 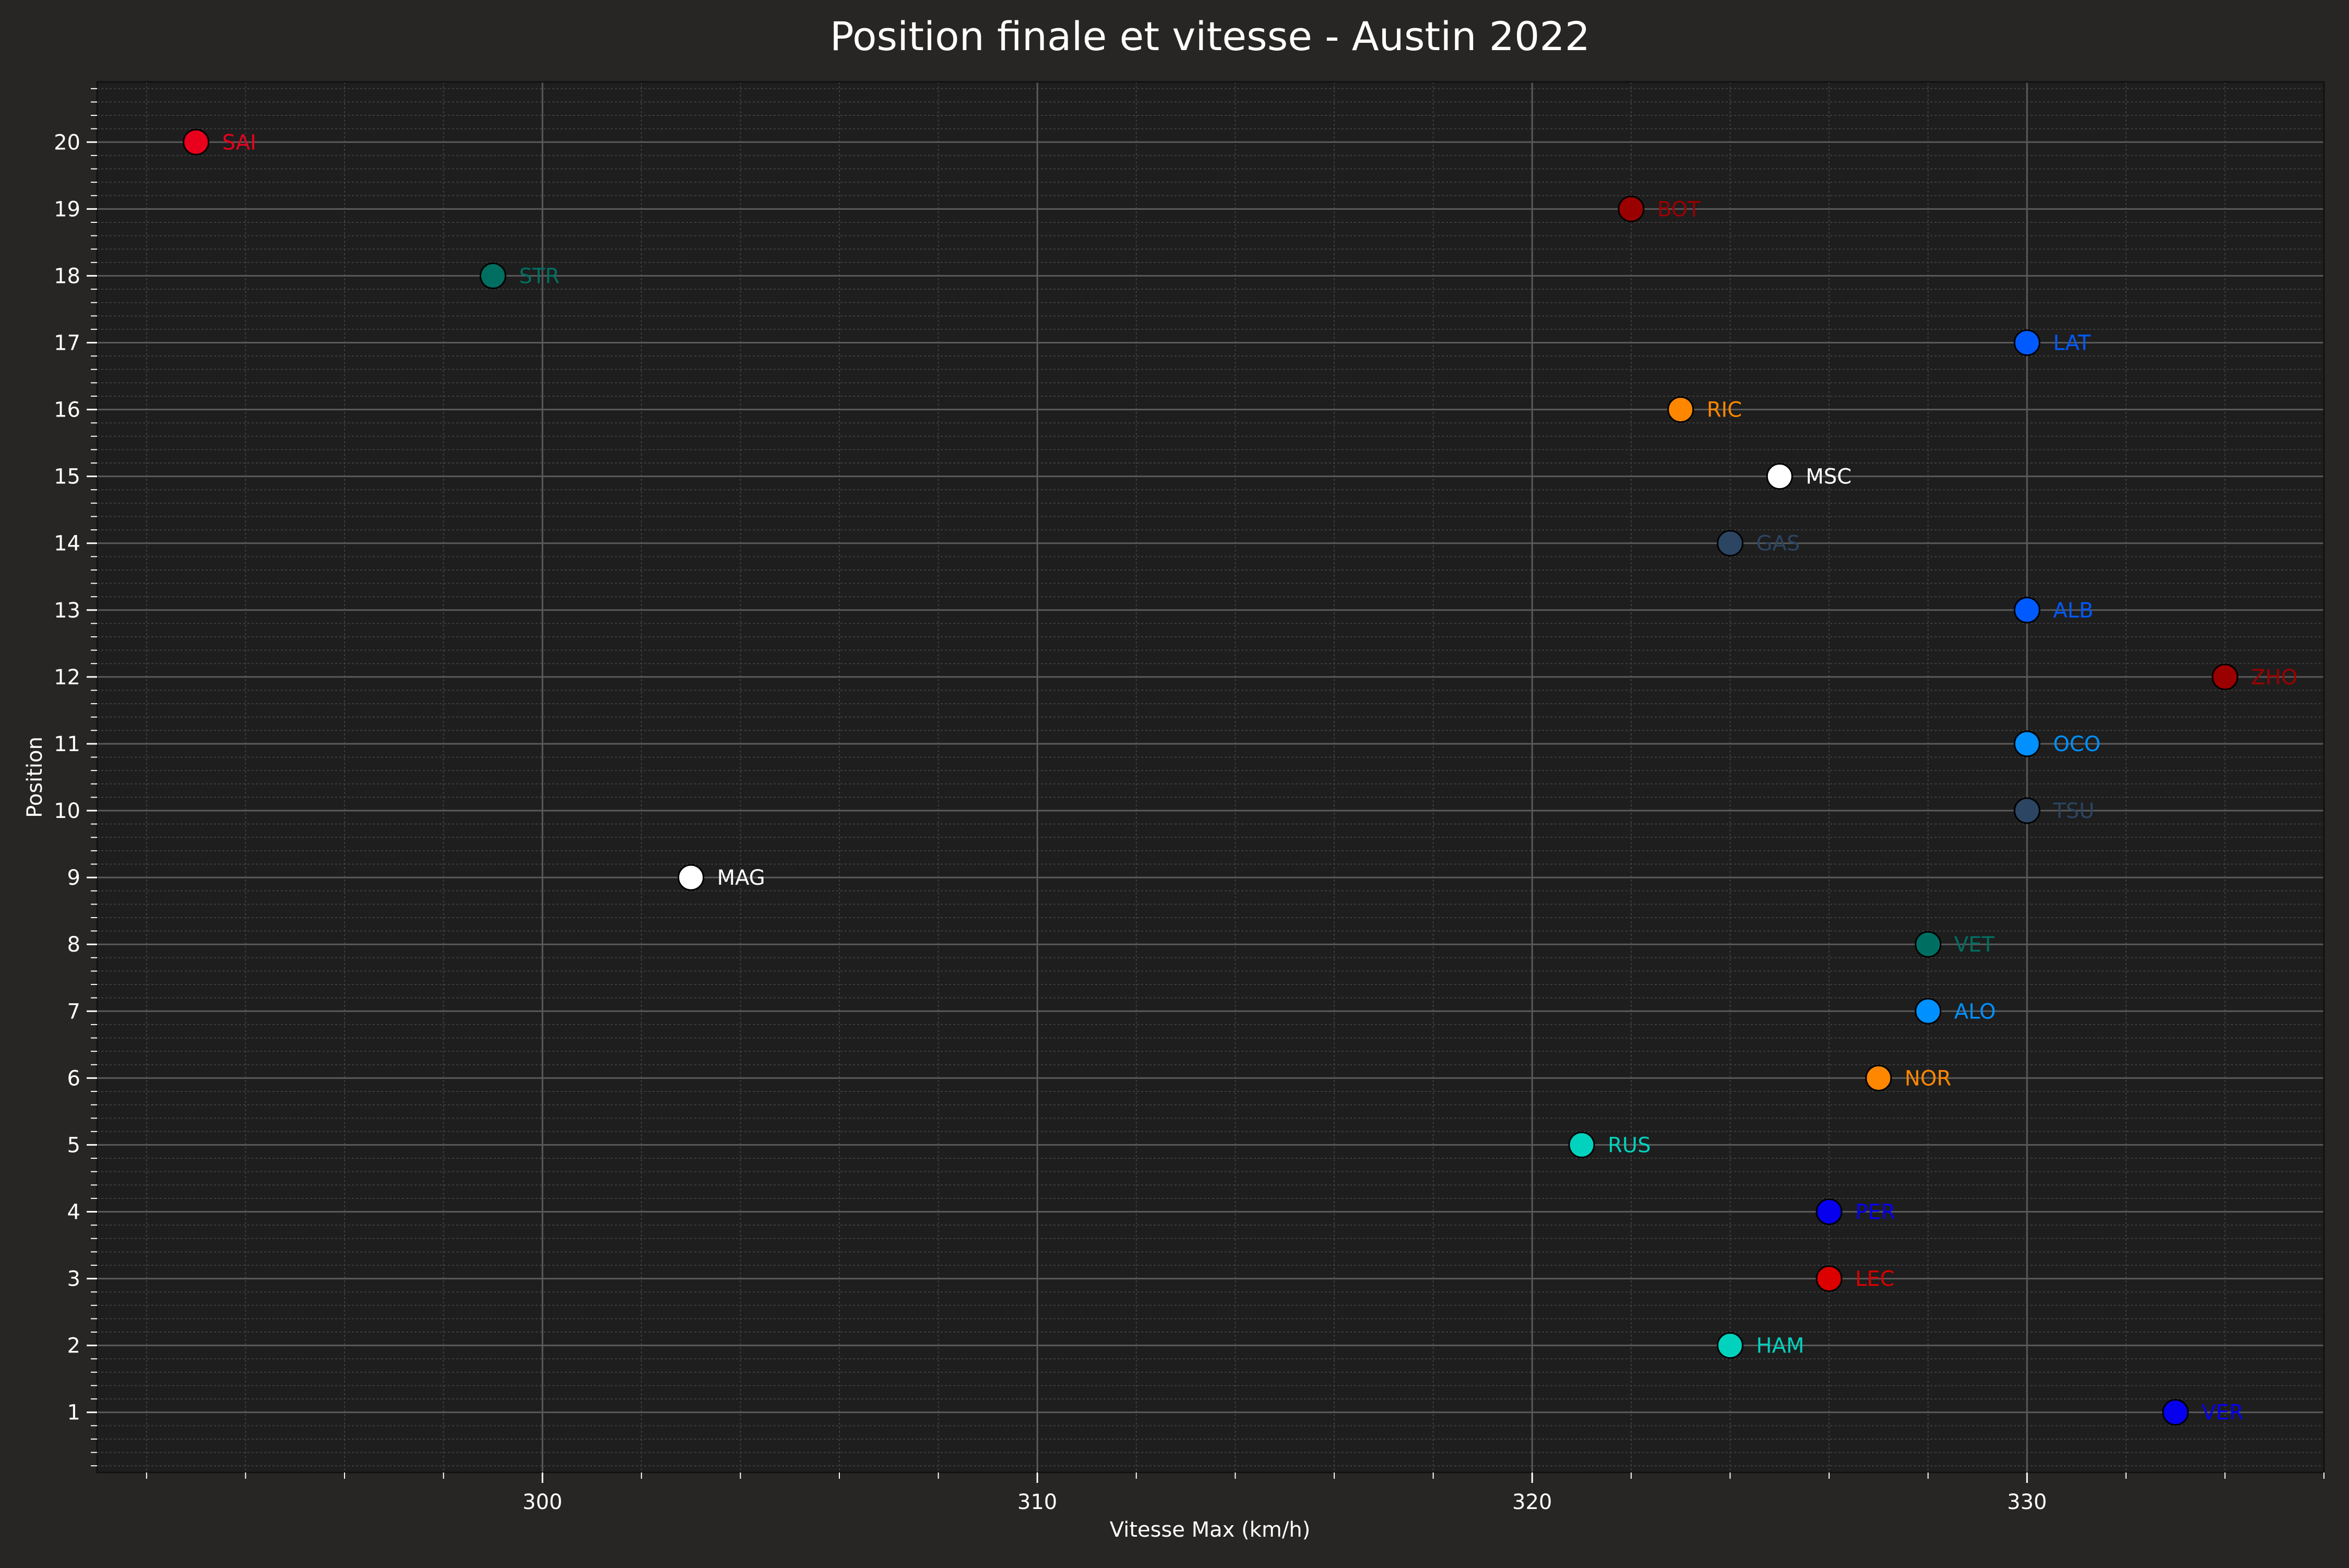 I want to click on x-tick-label: 310, so click(x=1037, y=1502).